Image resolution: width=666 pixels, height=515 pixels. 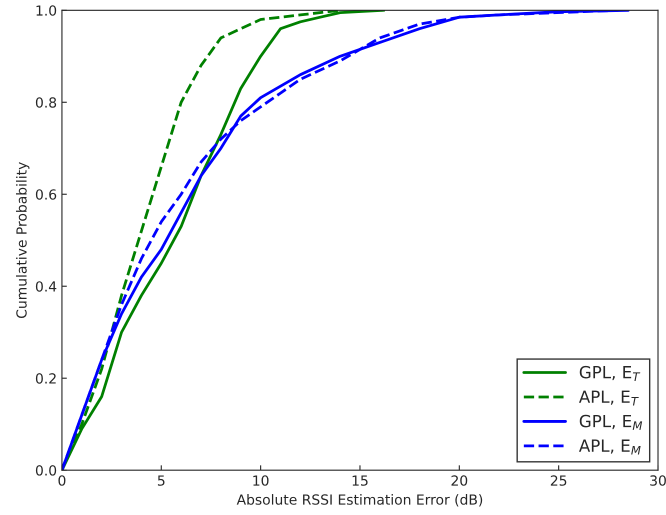 What do you see at coordinates (608, 398) in the screenshot?
I see `legend-label: APL, E$_{T}$` at bounding box center [608, 398].